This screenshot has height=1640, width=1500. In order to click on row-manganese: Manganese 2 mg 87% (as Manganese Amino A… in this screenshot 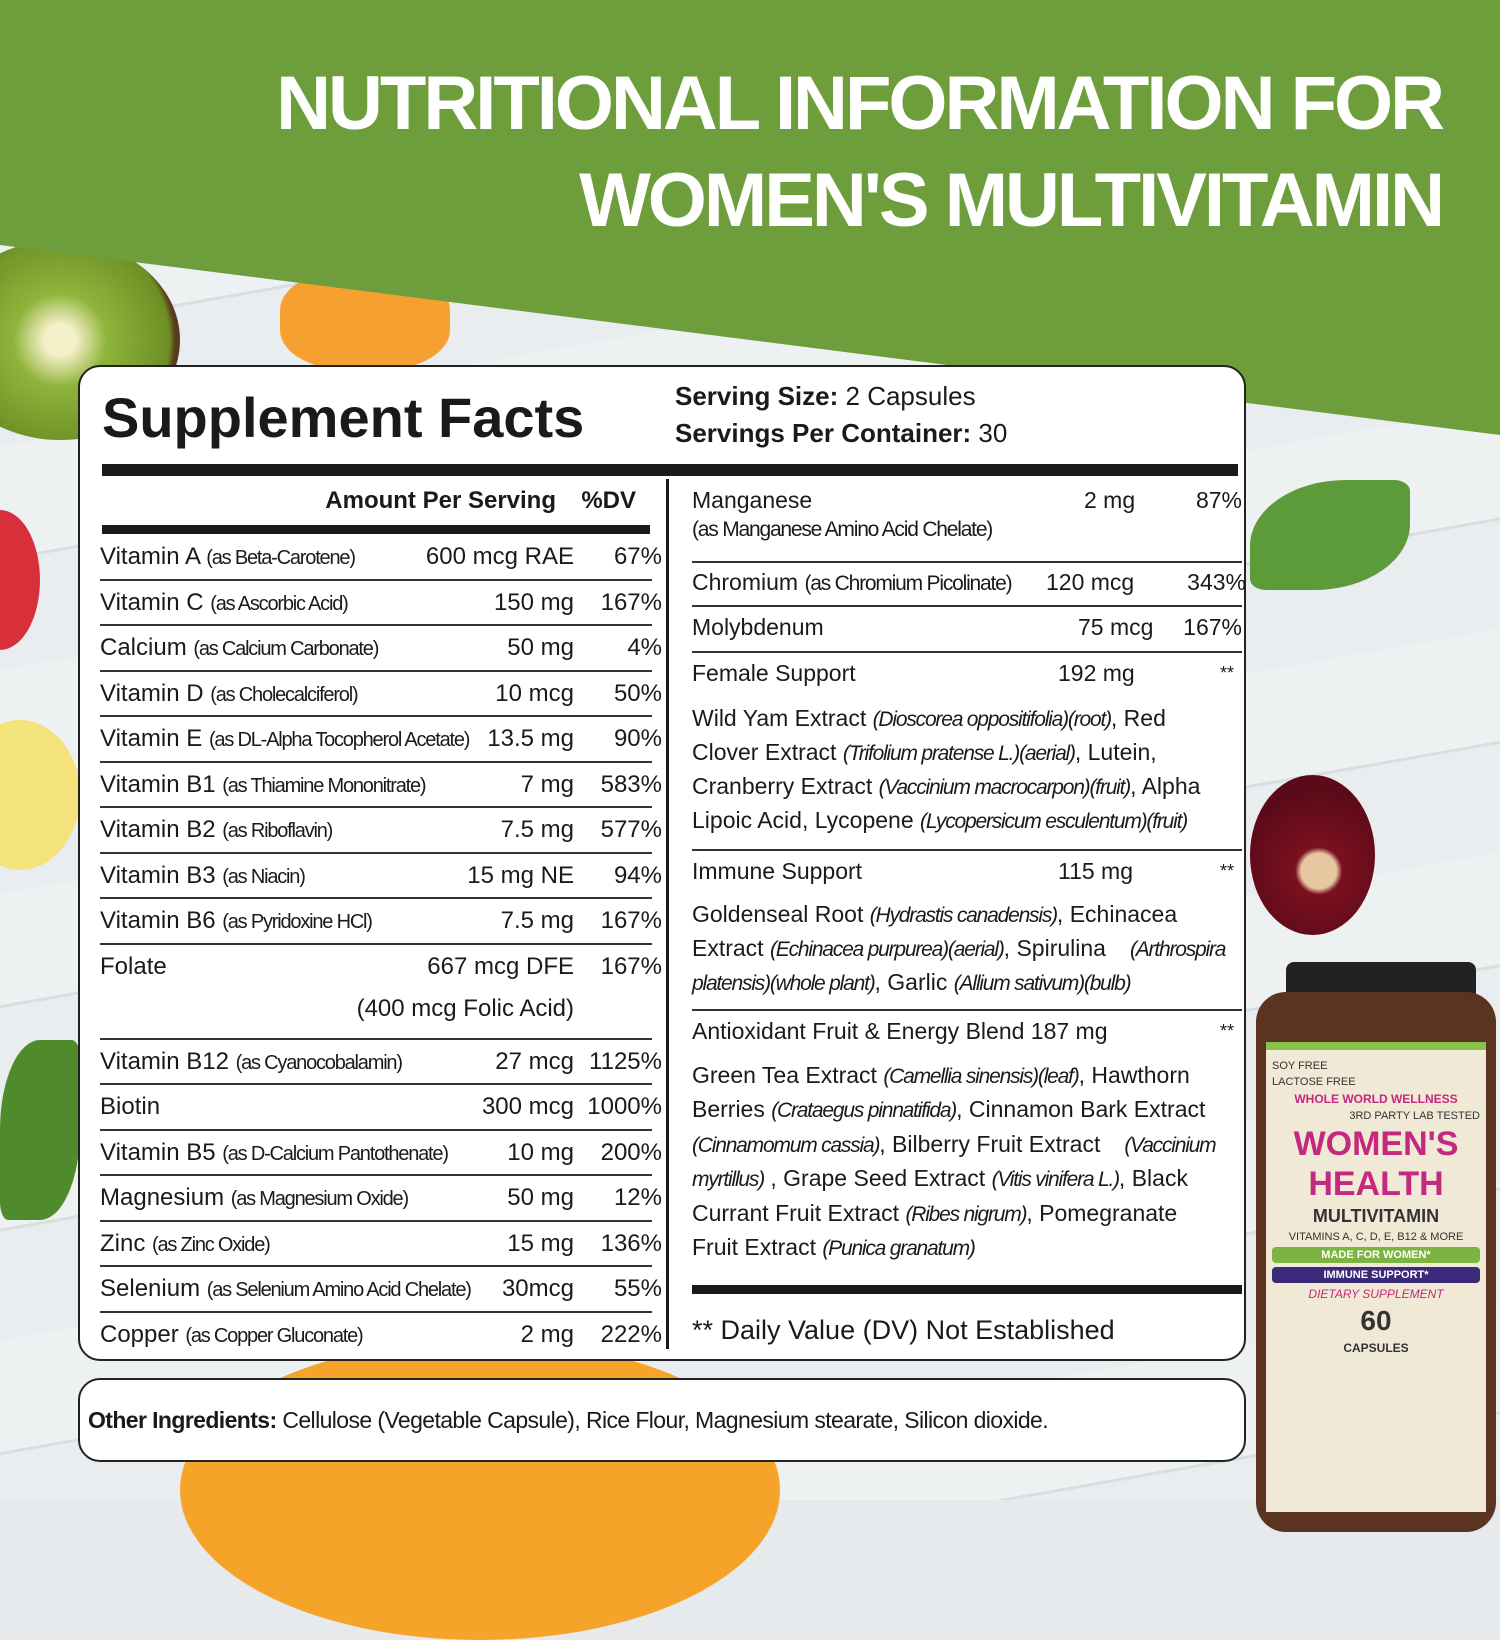, I will do `click(967, 514)`.